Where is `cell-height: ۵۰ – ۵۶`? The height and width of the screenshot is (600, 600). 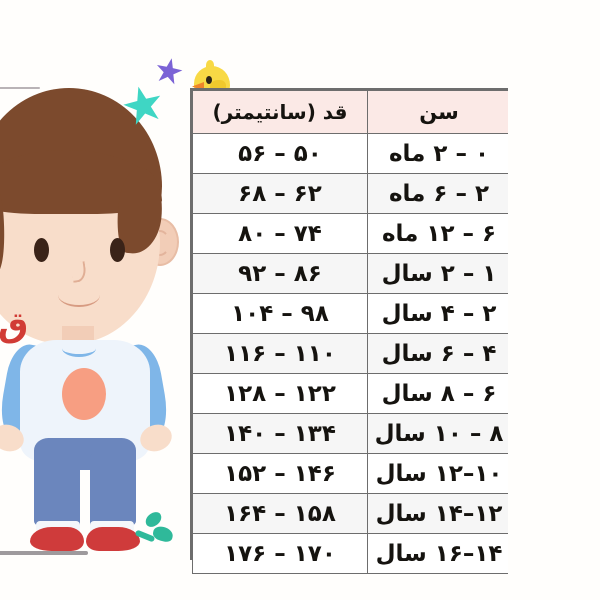
cell-height: ۵۰ – ۵۶ is located at coordinates (280, 153).